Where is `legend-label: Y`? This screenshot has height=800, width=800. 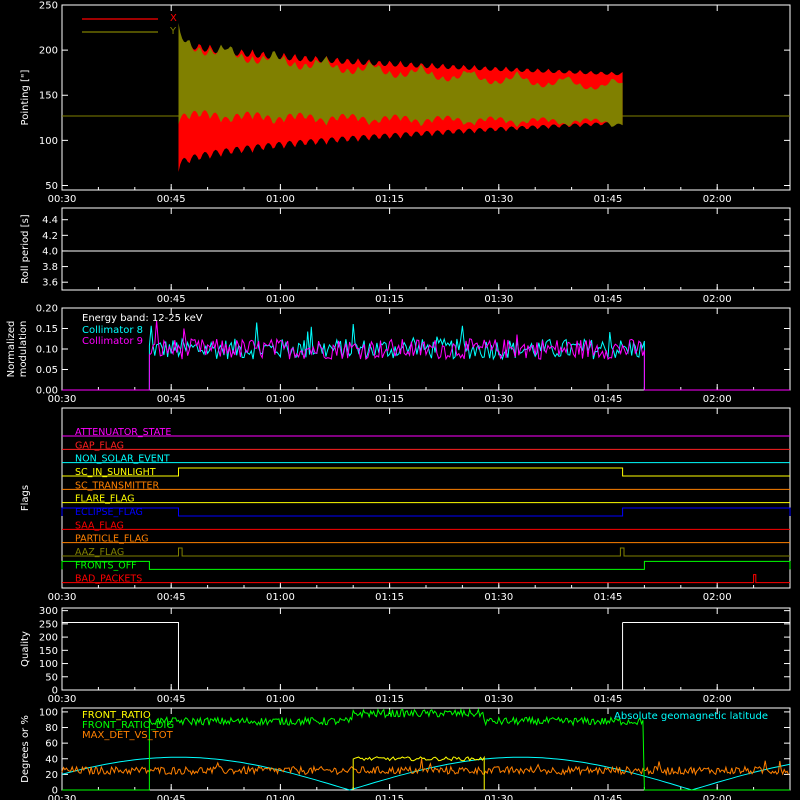
legend-label: Y is located at coordinates (173, 31).